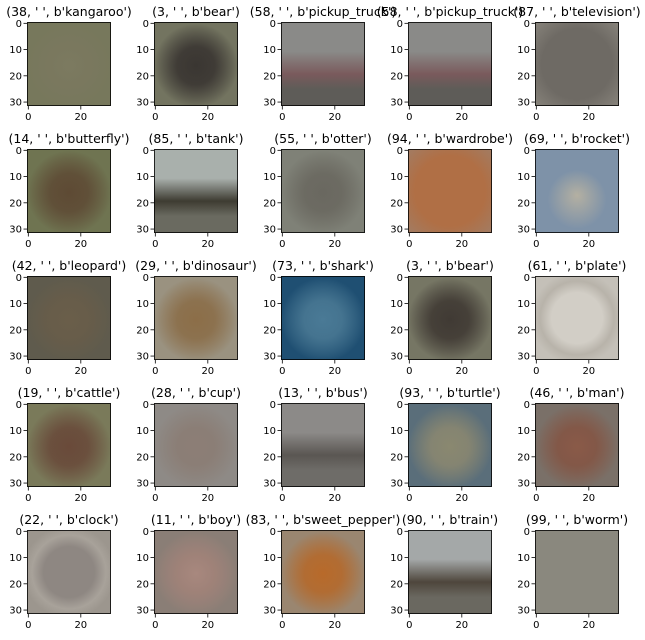 The width and height of the screenshot is (645, 640). What do you see at coordinates (196, 392) in the screenshot?
I see `panel-title: (28, ' ', b'cup')` at bounding box center [196, 392].